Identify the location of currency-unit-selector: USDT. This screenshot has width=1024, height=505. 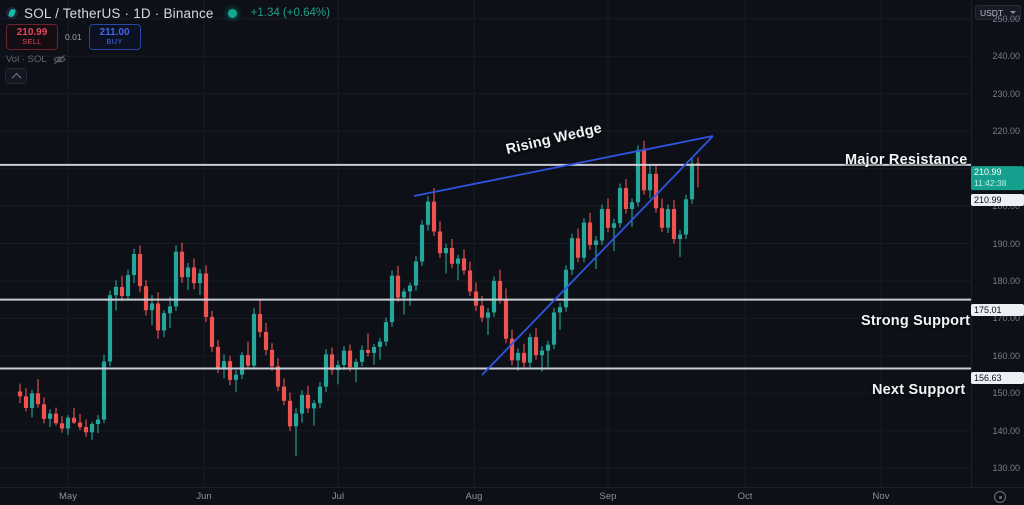
(998, 12).